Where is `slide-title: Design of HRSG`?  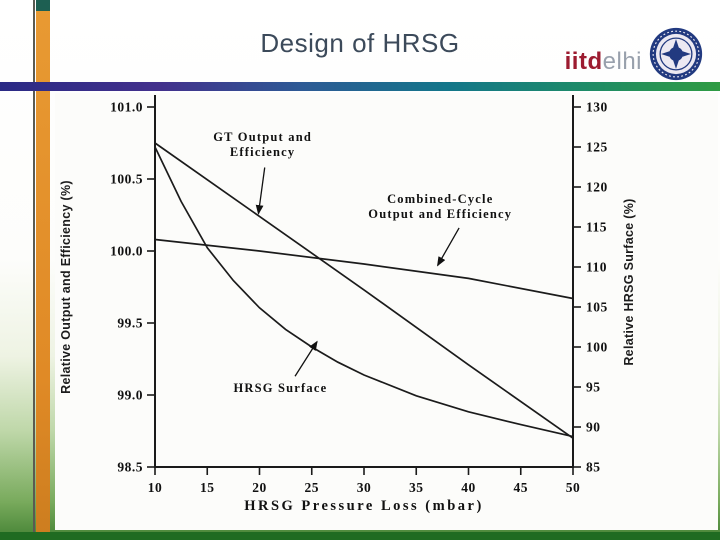
slide-title: Design of HRSG is located at coordinates (360, 43).